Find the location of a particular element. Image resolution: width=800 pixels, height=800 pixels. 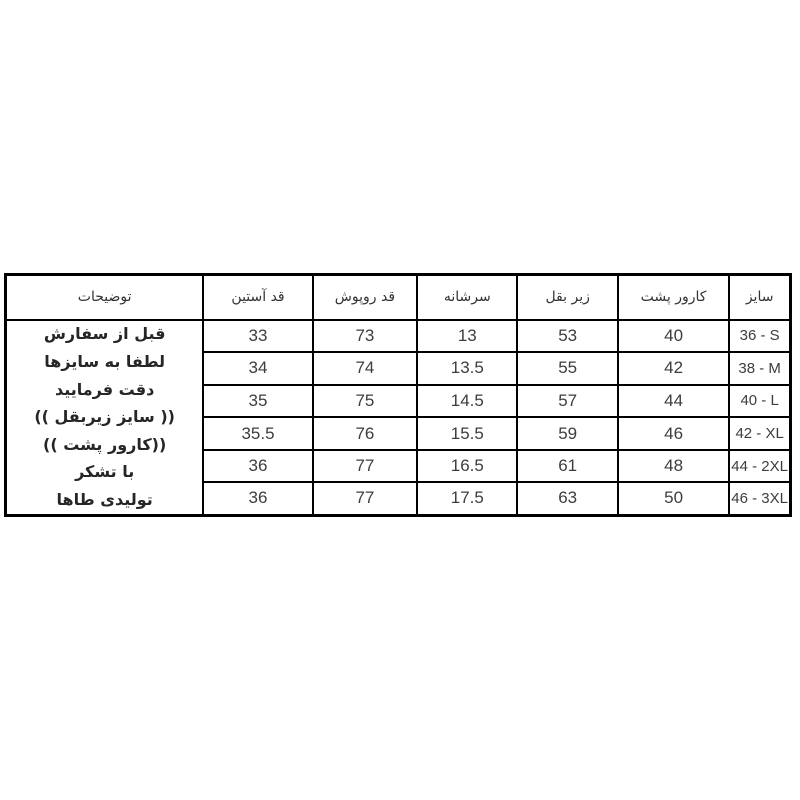

sleeve-length-cell: 35 is located at coordinates (258, 401).